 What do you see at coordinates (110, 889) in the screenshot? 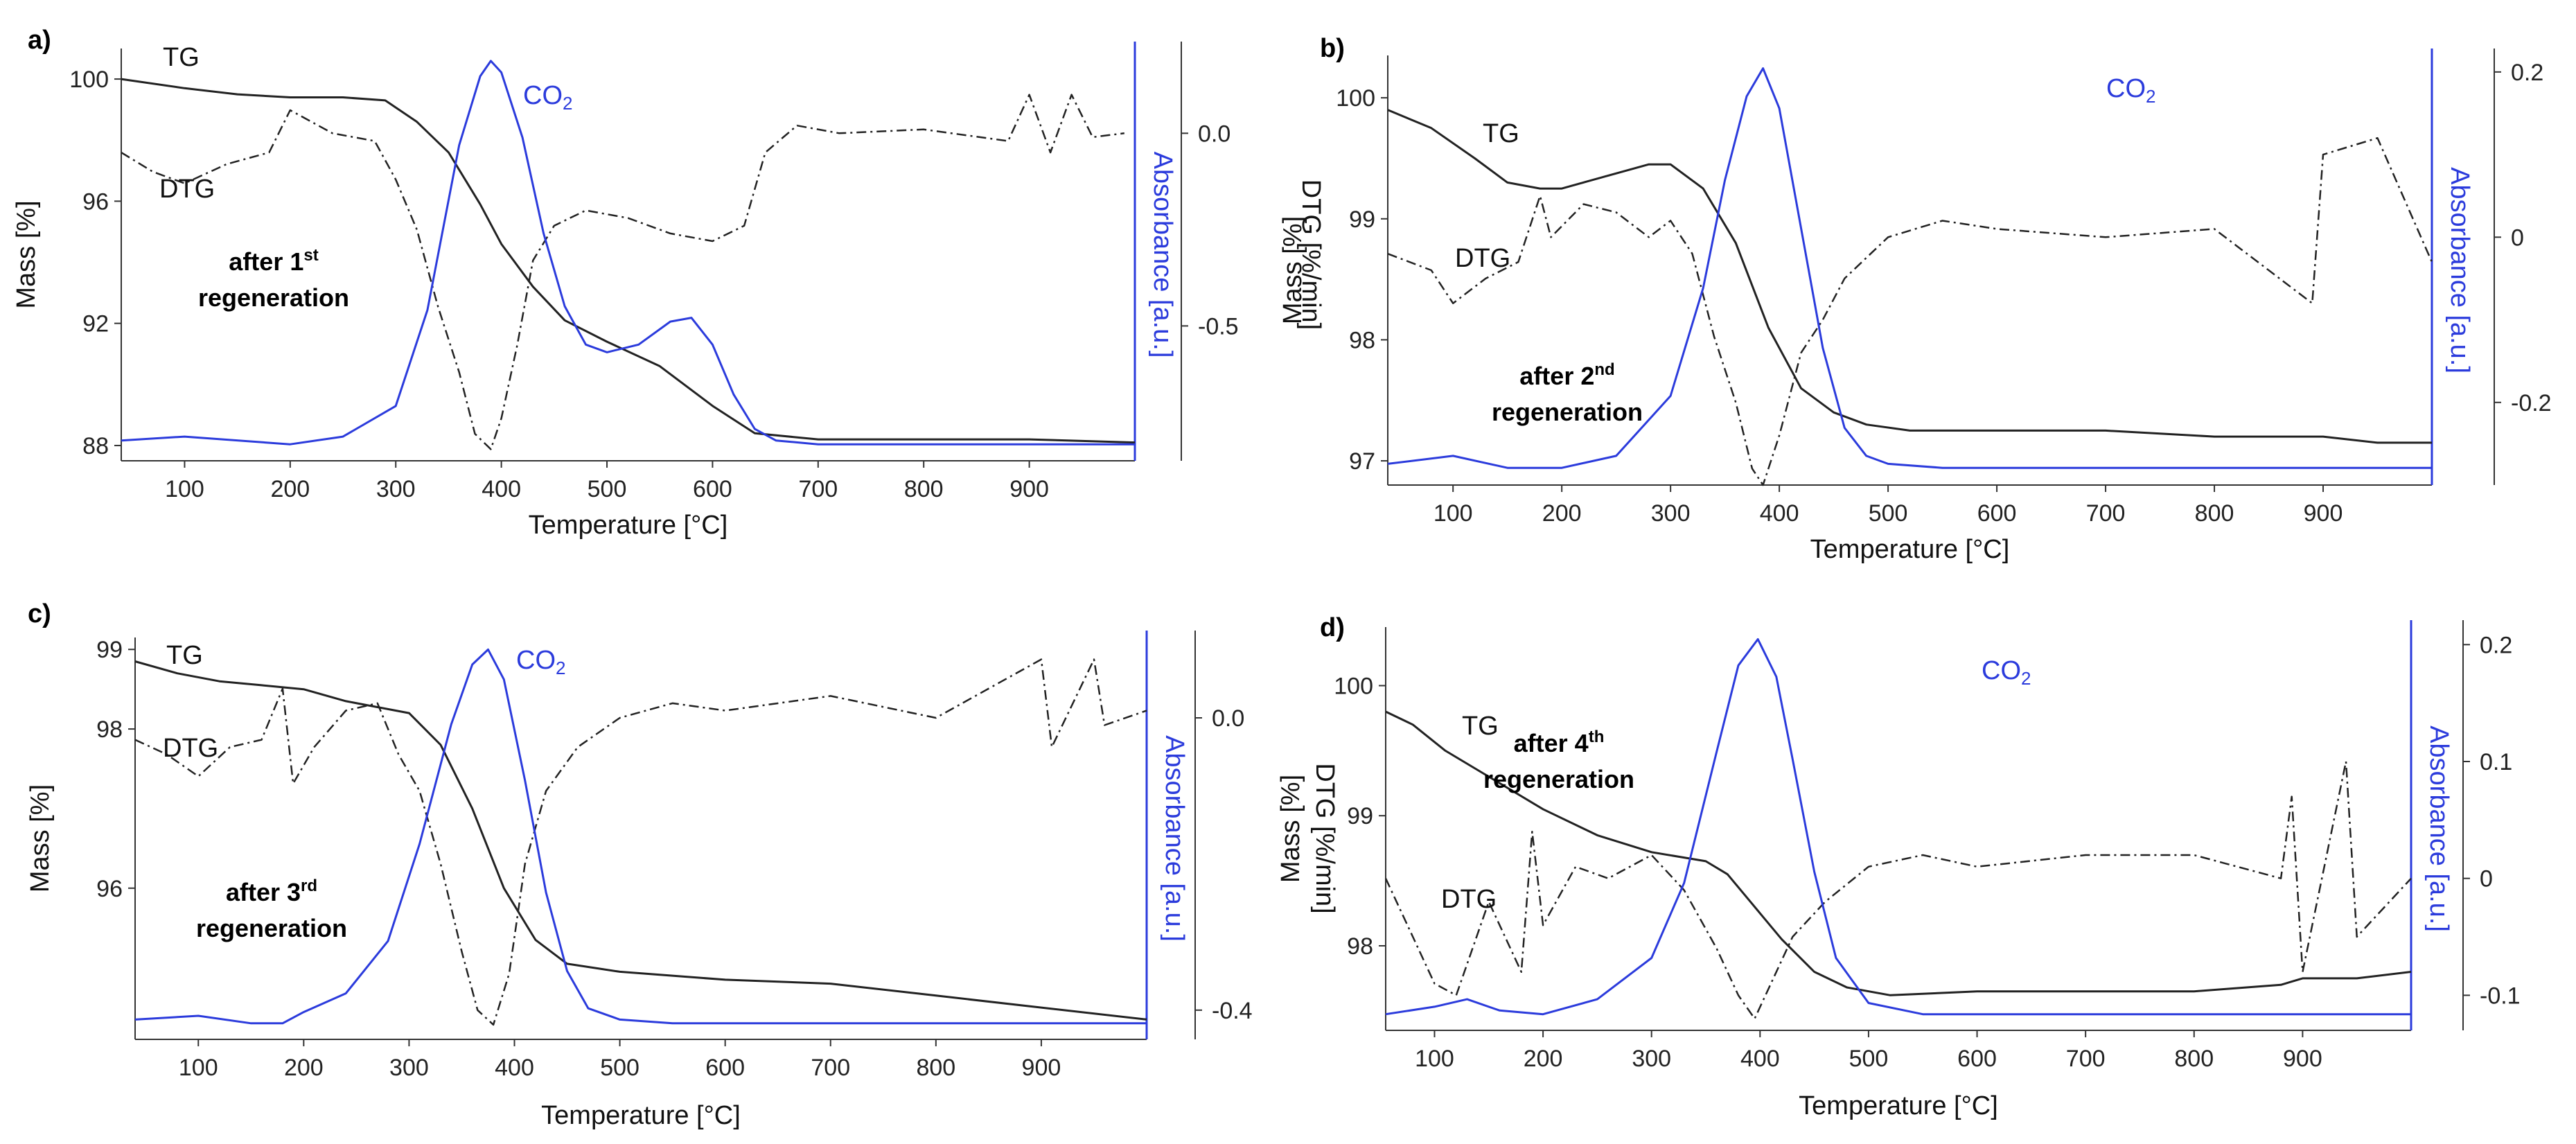
I see `mass-tick-label: 96` at bounding box center [110, 889].